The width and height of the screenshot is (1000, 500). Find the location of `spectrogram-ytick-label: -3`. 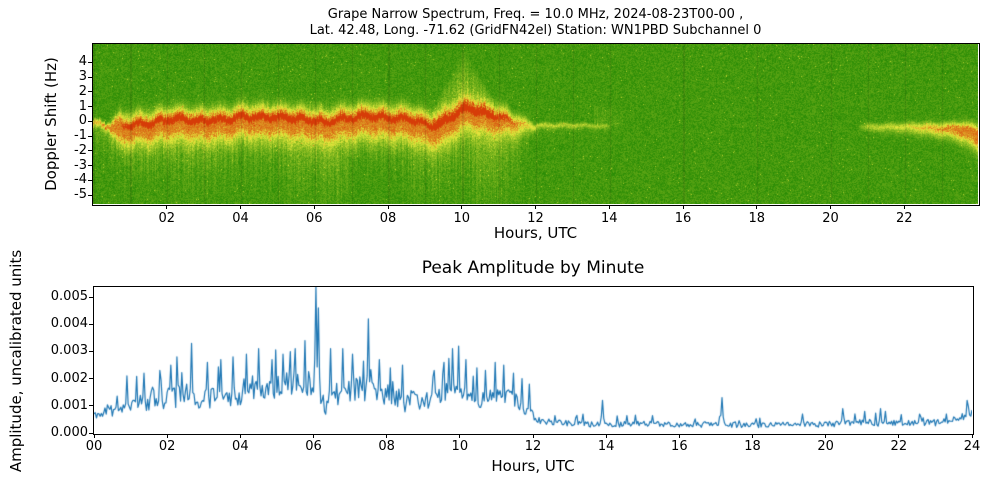

spectrogram-ytick-label: -3 is located at coordinates (80, 165).